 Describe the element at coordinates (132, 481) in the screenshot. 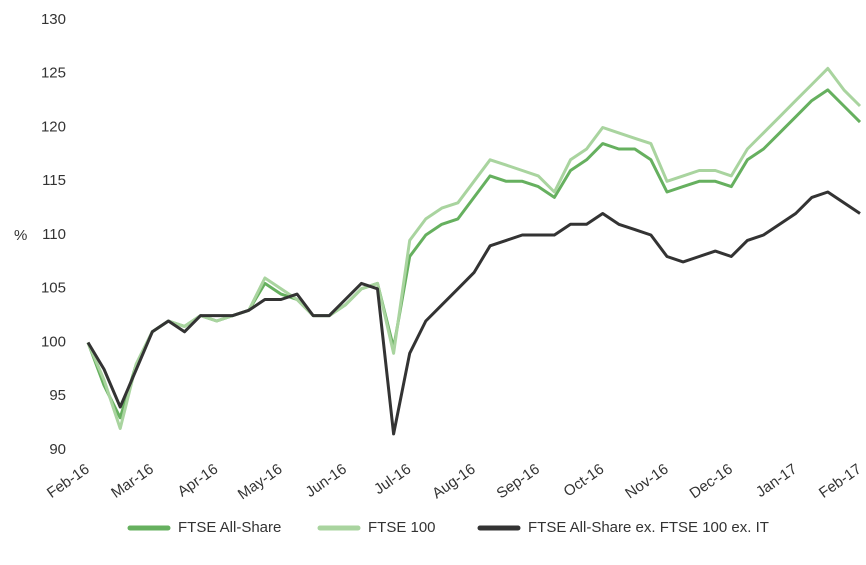

I see `x-tick-label: Mar-16` at that location.